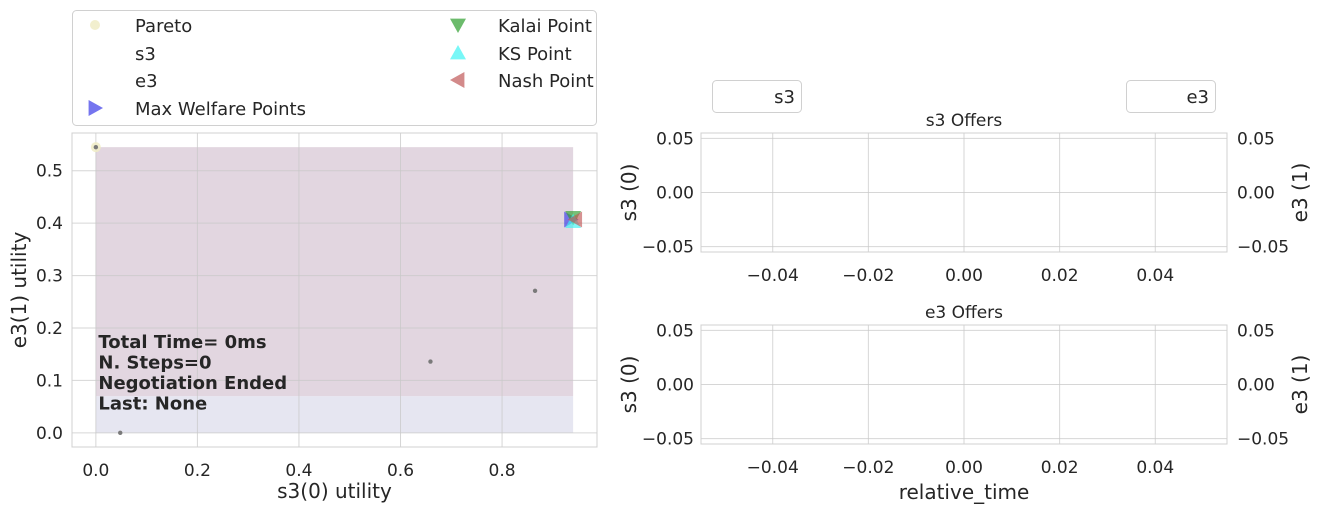 Image resolution: width=1320 pixels, height=509 pixels. I want to click on legend-label: Max Welfare Points, so click(220, 109).